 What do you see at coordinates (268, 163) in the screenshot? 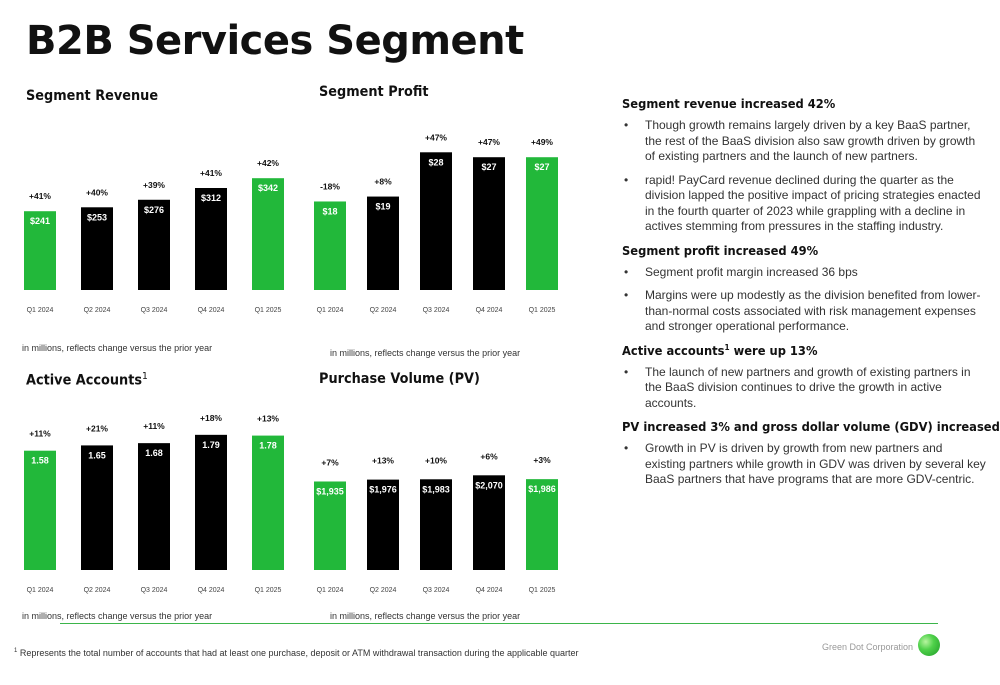
I see `change-label: +42%` at bounding box center [268, 163].